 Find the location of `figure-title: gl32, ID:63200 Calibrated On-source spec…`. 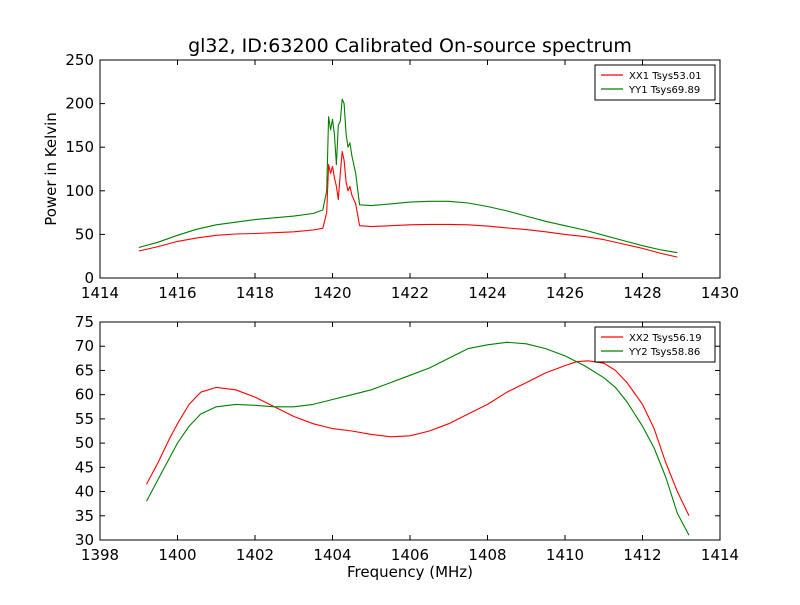

figure-title: gl32, ID:63200 Calibrated On-source spec… is located at coordinates (410, 46).